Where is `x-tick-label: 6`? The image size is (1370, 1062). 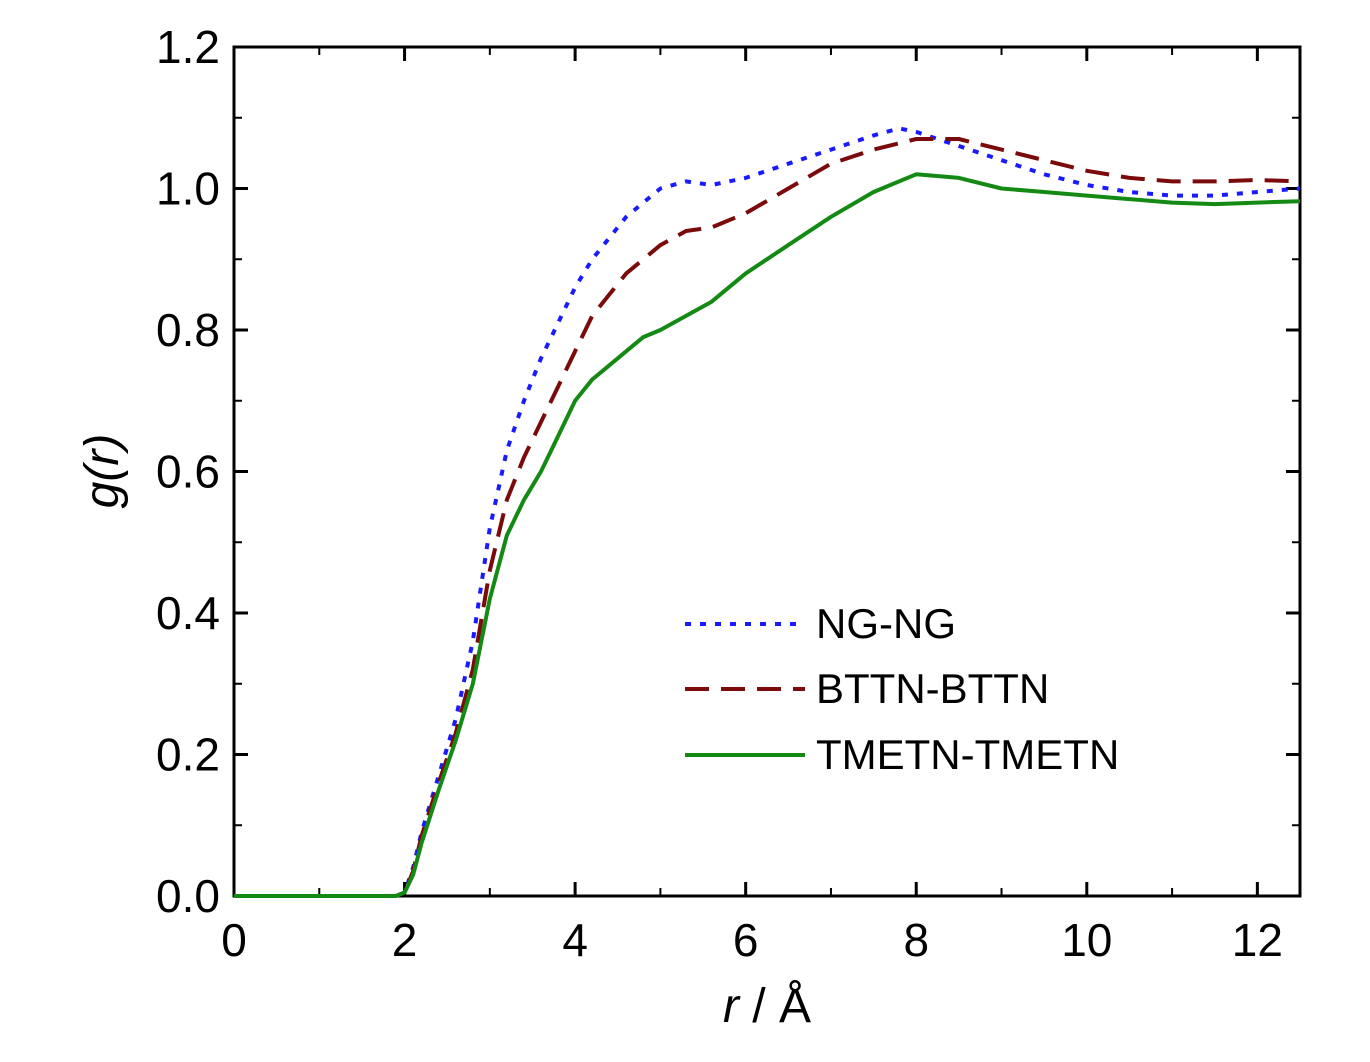 x-tick-label: 6 is located at coordinates (746, 940).